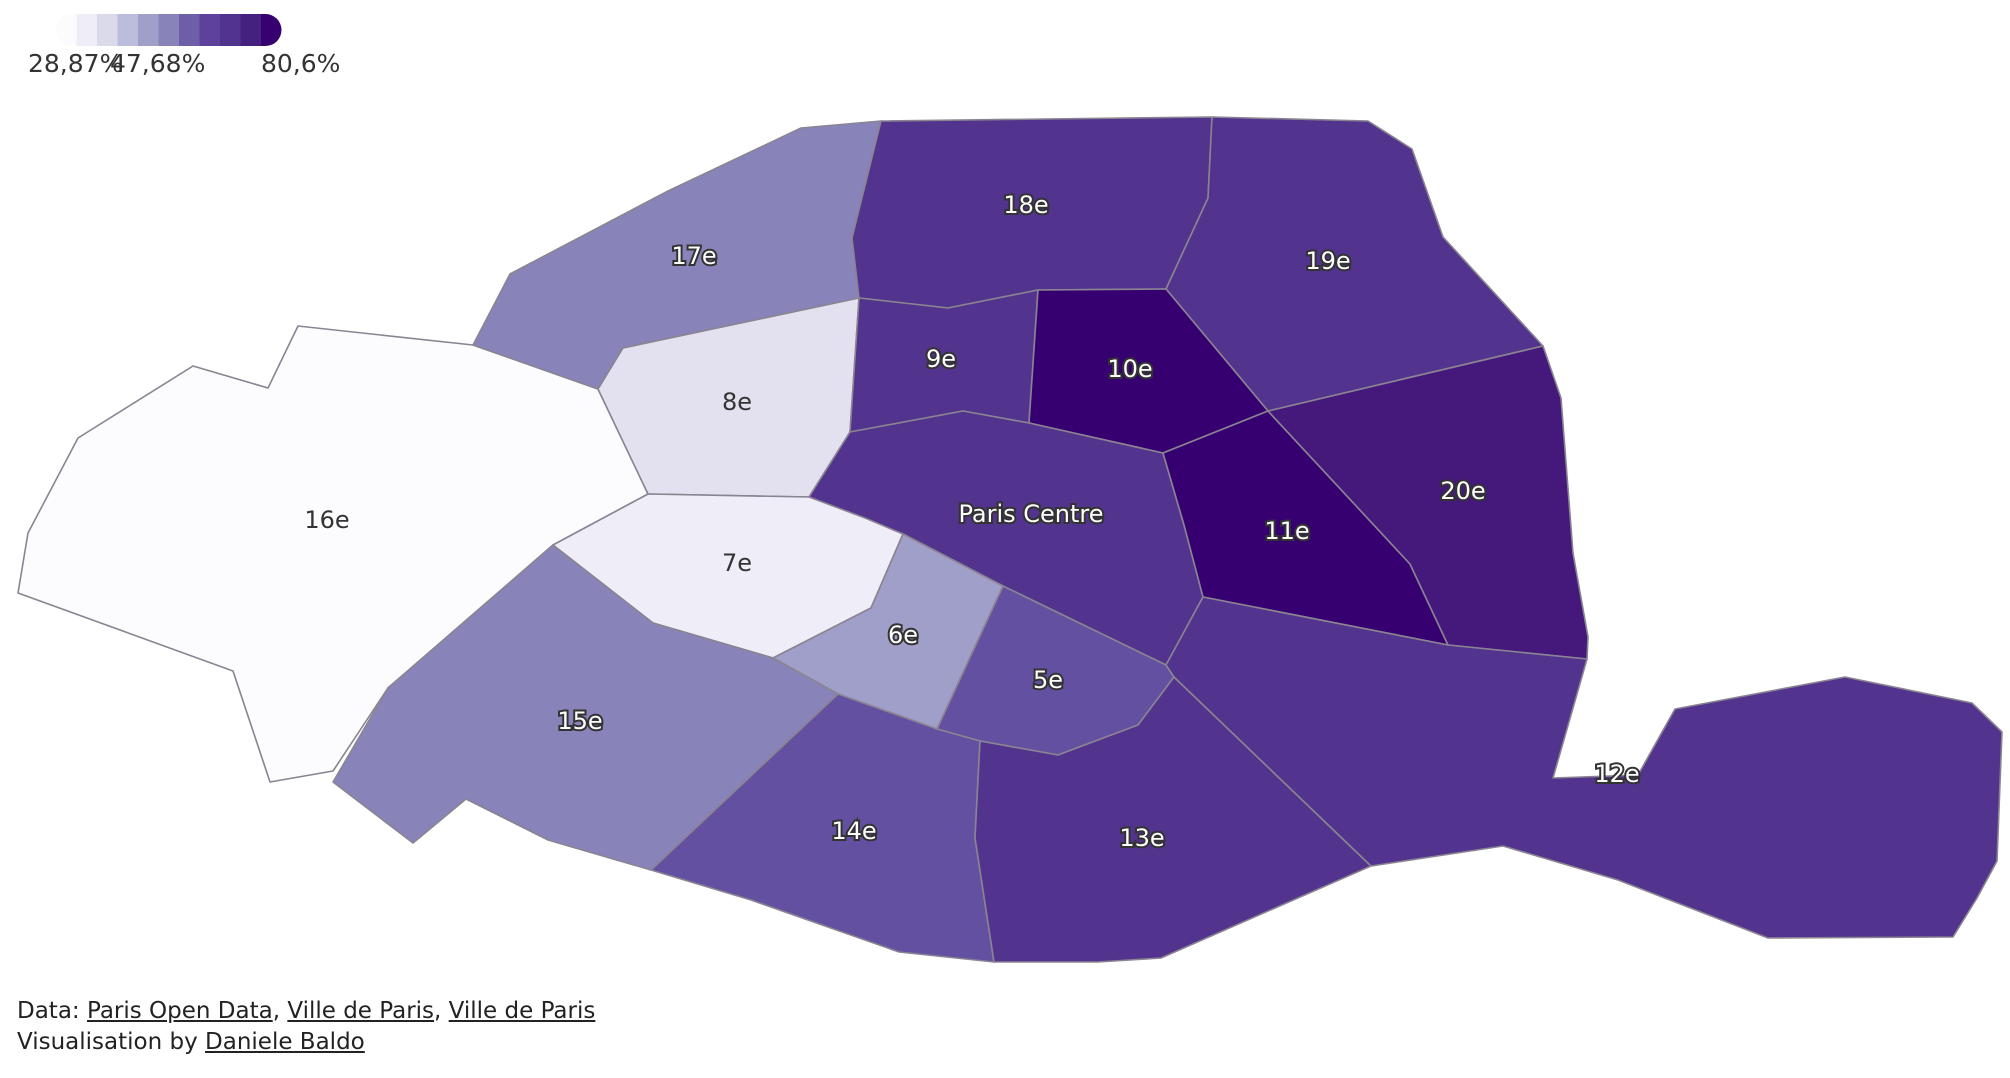 This screenshot has width=2010, height=1078. I want to click on credit-line: Visualisation by Daniele Baldo, so click(306, 1042).